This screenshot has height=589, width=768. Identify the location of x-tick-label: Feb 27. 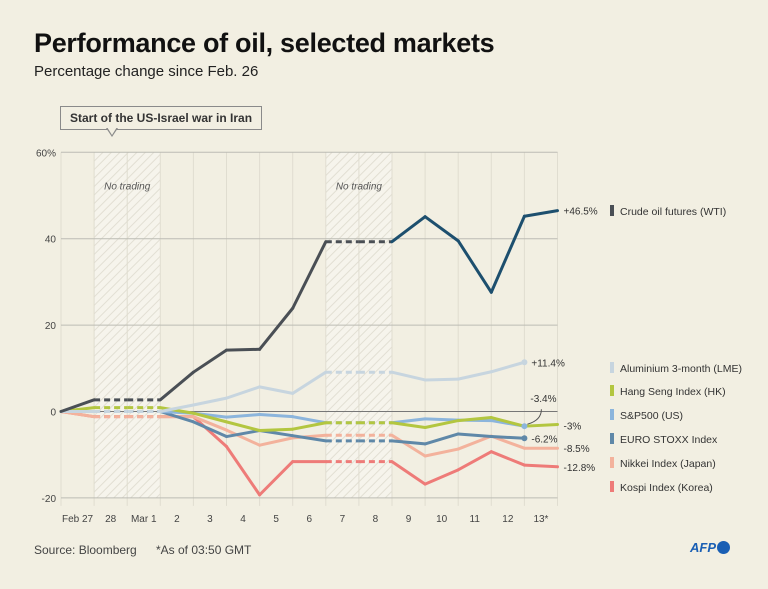
(78, 519).